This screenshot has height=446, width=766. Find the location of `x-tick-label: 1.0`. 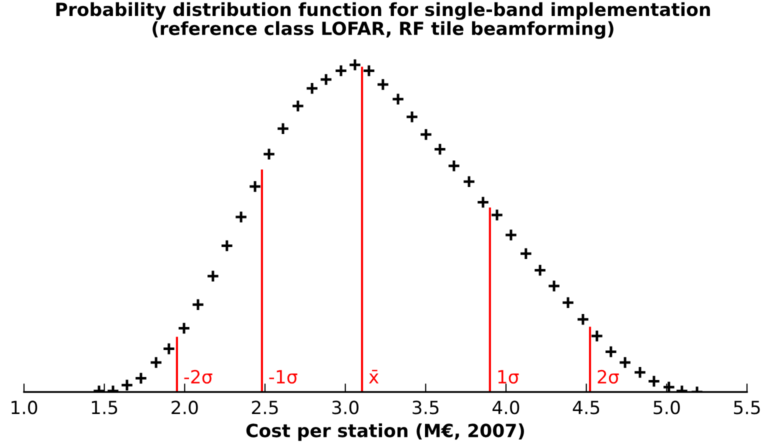

x-tick-label: 1.0 is located at coordinates (25, 407).